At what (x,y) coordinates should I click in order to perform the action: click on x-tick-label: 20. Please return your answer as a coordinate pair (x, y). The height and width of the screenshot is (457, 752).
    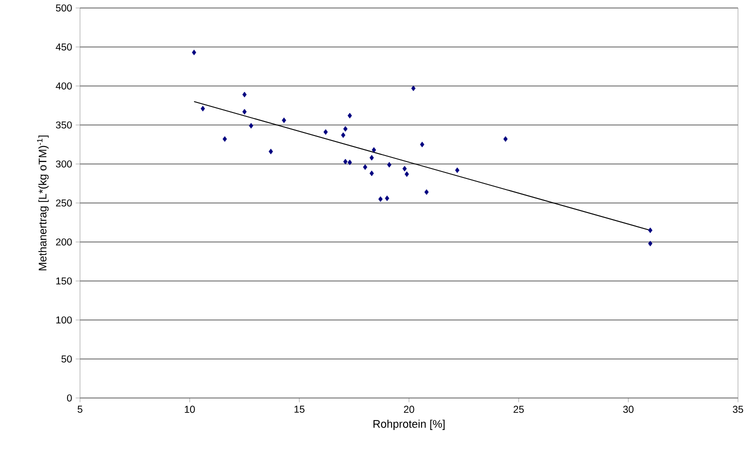
    Looking at the image, I should click on (409, 409).